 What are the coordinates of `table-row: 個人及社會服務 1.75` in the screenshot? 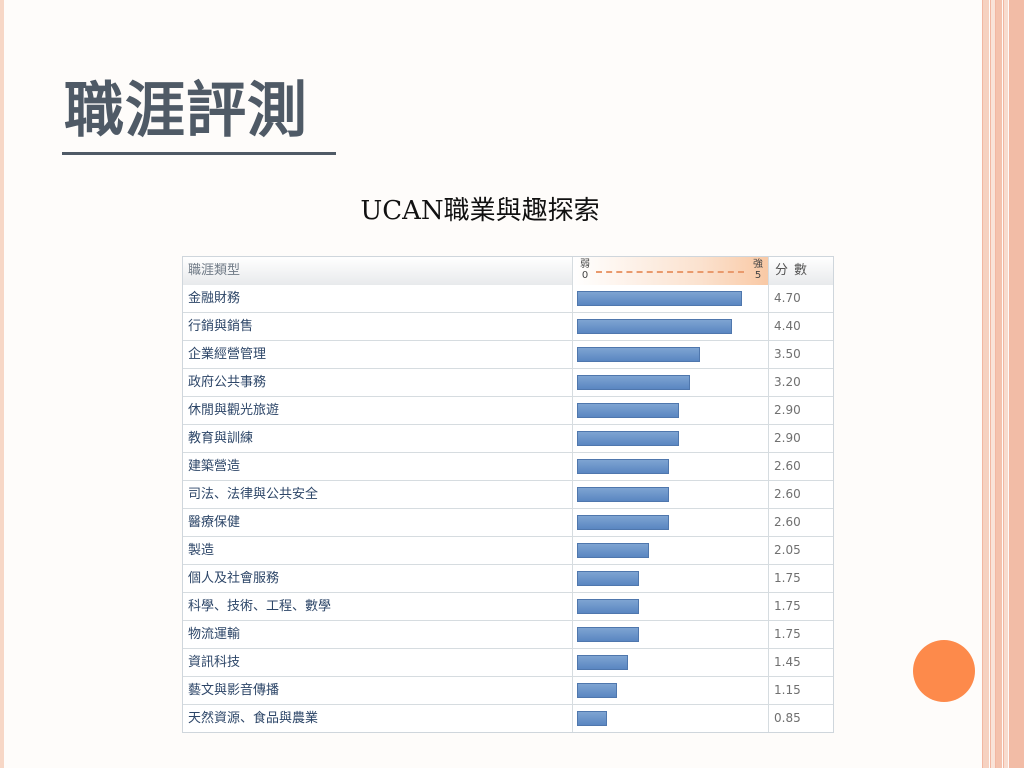 It's located at (508, 578).